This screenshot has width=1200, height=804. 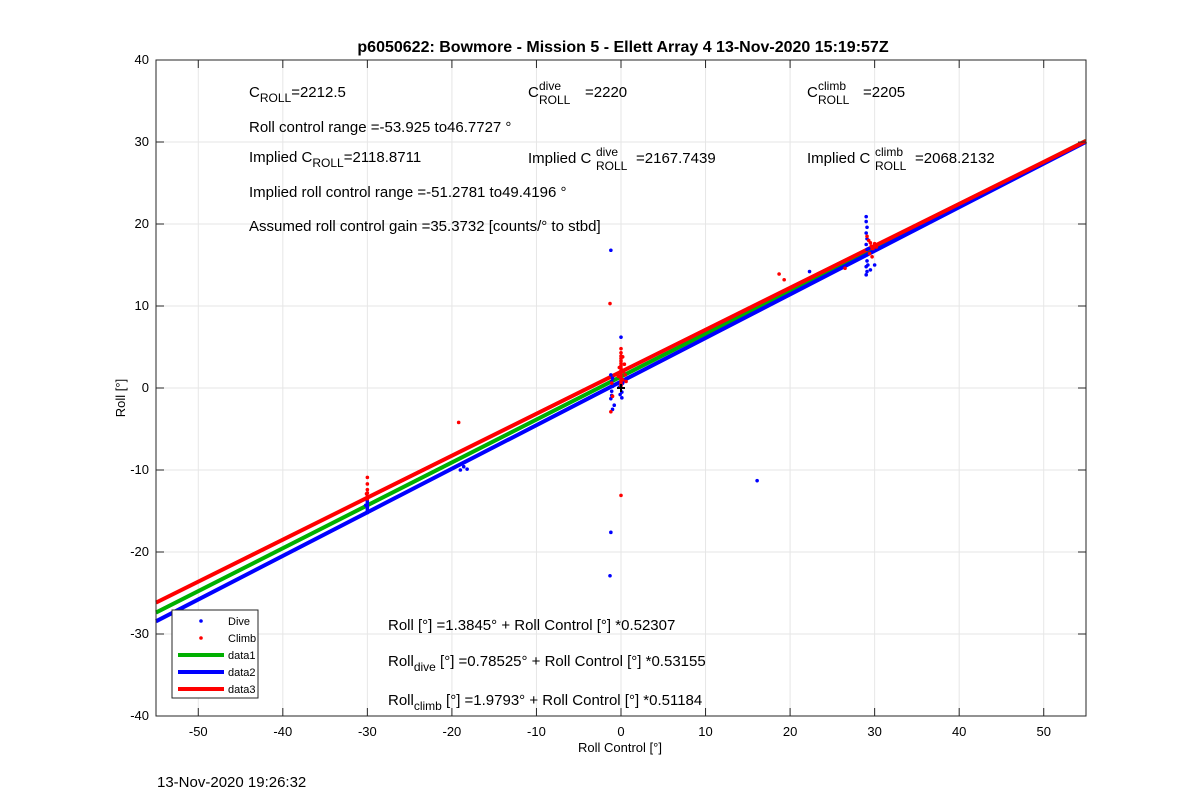 What do you see at coordinates (536, 731) in the screenshot?
I see `x-tick-label: -10` at bounding box center [536, 731].